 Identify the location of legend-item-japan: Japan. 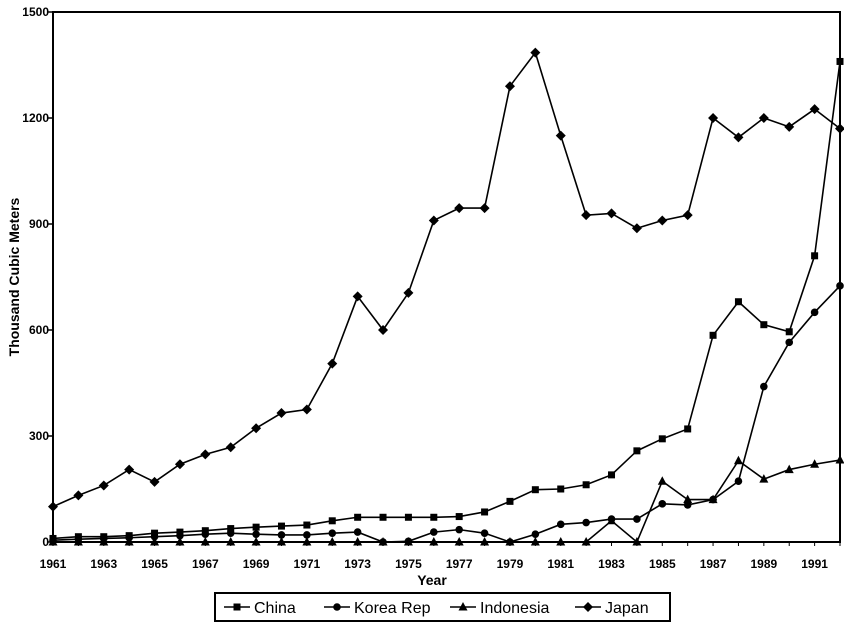
(612, 608).